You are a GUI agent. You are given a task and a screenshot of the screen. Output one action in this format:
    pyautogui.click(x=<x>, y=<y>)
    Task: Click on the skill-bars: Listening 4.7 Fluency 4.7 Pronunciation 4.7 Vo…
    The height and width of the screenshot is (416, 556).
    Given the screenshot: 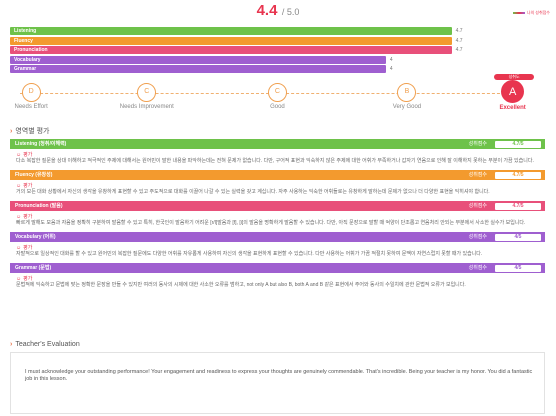 What is the action you would take?
    pyautogui.click(x=277, y=51)
    